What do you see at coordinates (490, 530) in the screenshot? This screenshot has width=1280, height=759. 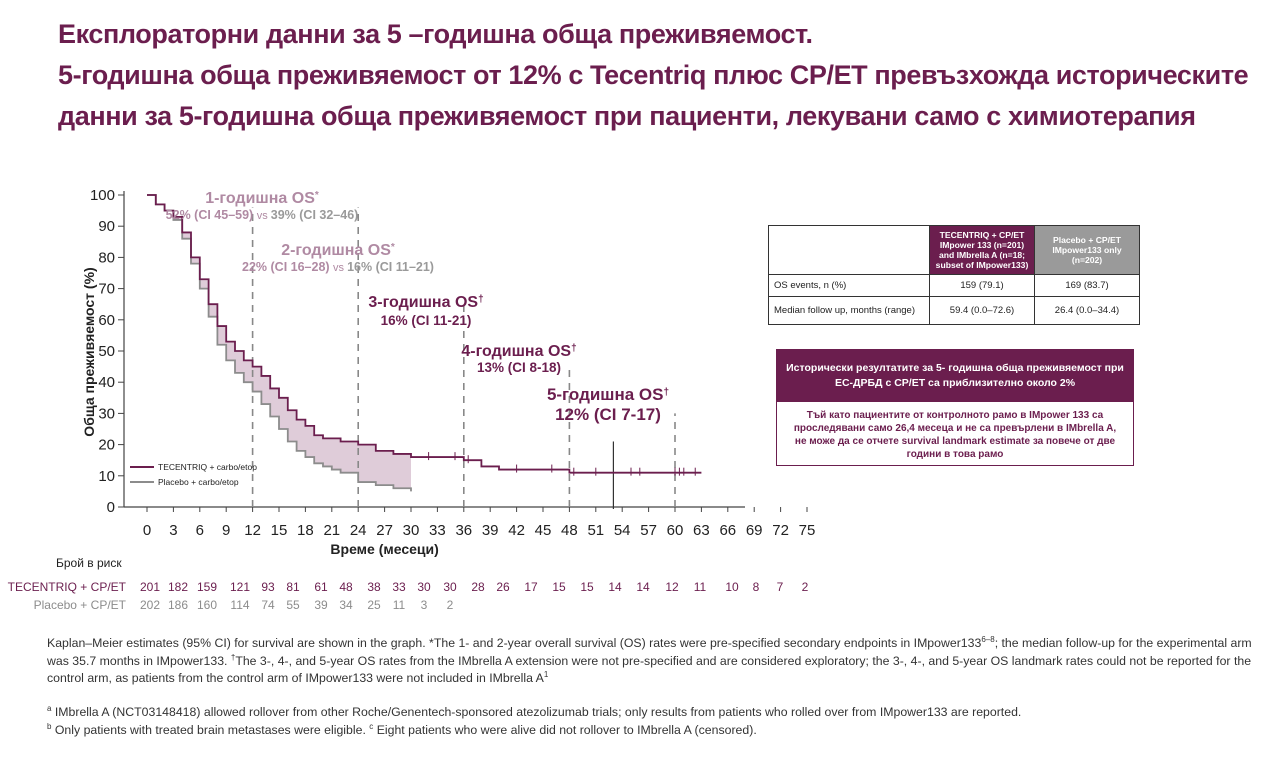 I see `x-tick-label: 39` at bounding box center [490, 530].